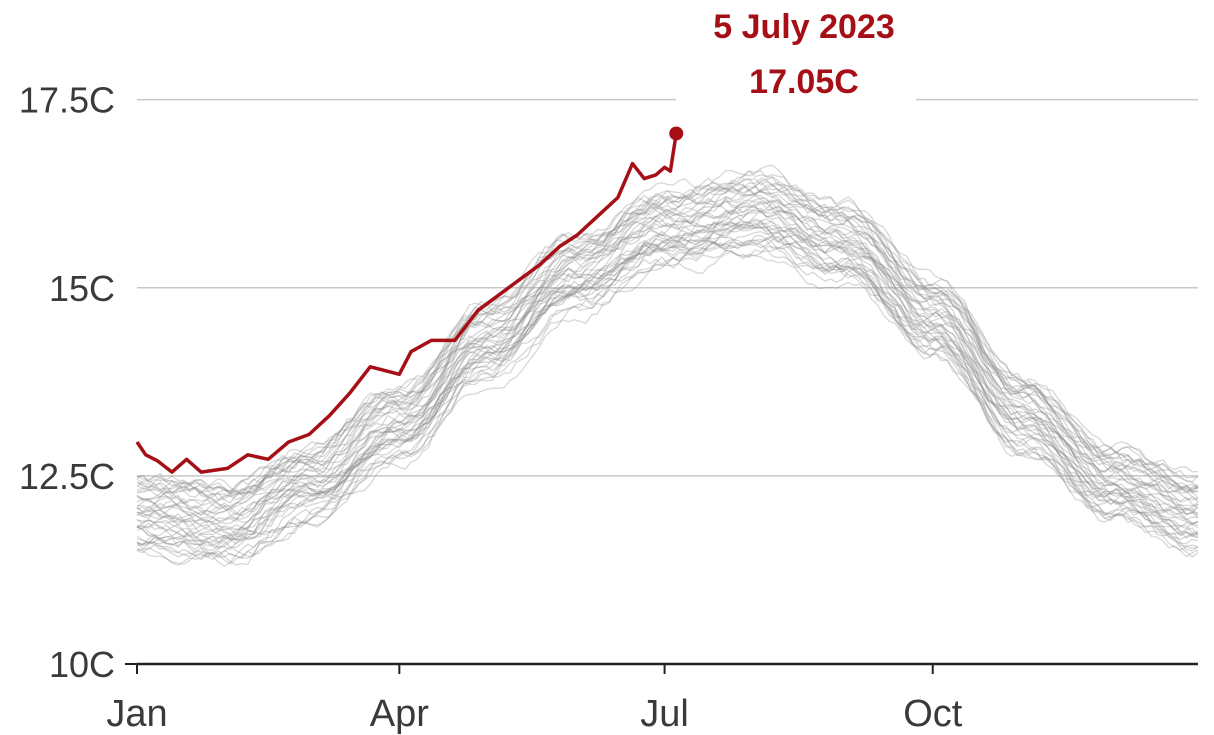  I want to click on x-tick-label-jul: Jul, so click(664, 714).